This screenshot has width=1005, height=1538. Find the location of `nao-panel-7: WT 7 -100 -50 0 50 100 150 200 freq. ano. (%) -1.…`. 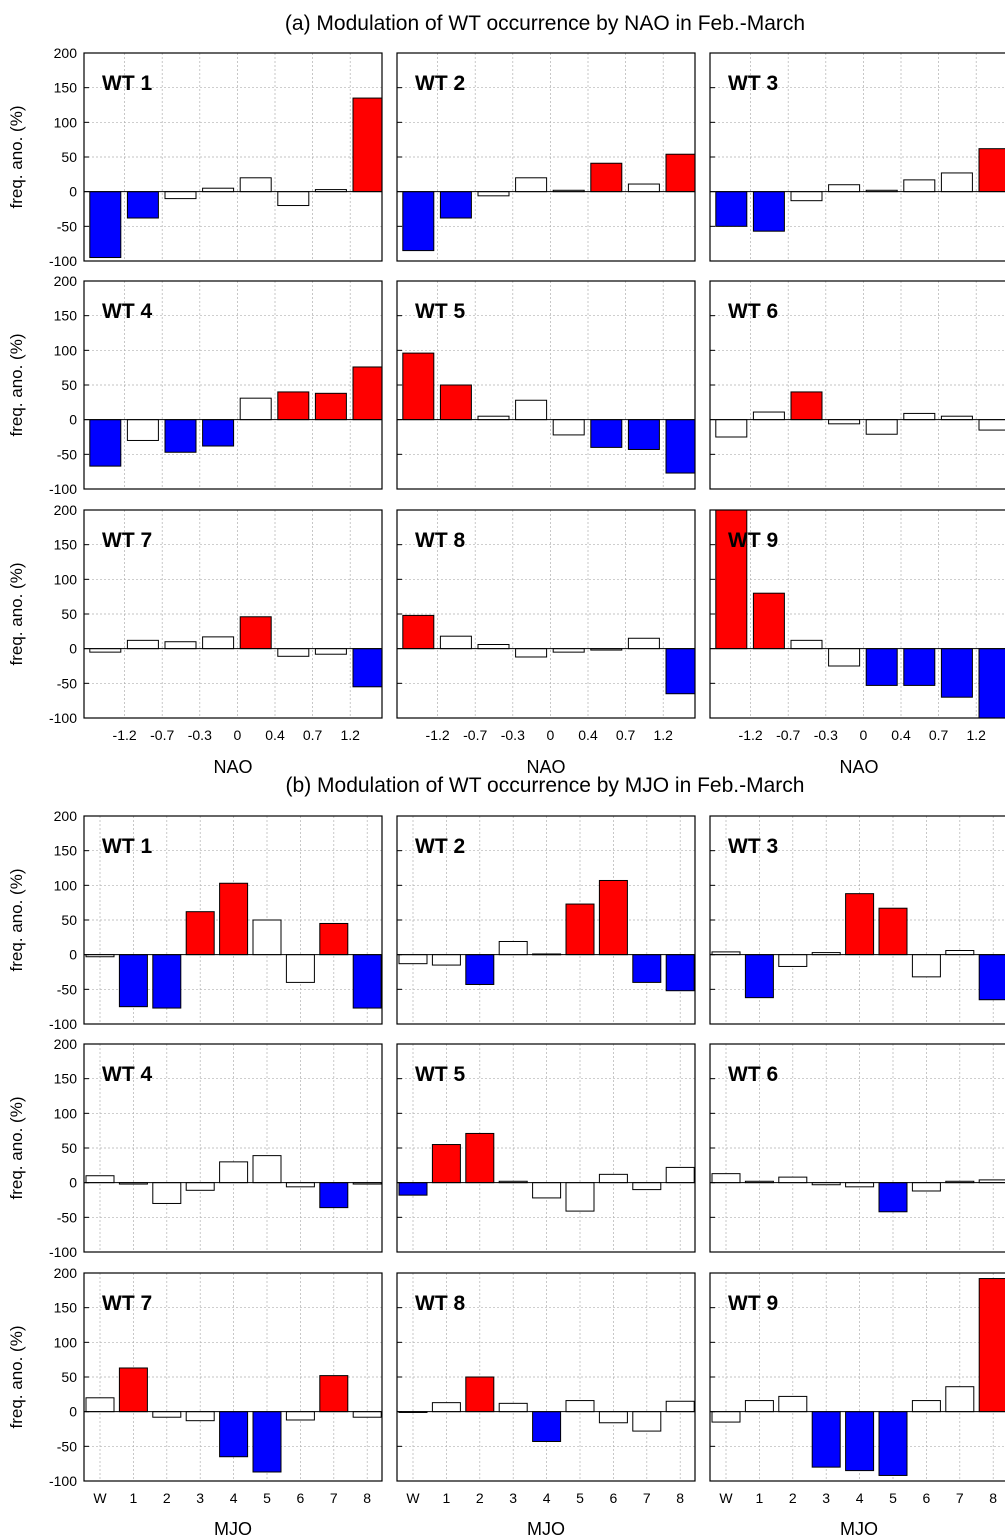

nao-panel-7: WT 7 -100 -50 0 50 100 150 200 freq. ano. (%) -1.… is located at coordinates (195, 639).